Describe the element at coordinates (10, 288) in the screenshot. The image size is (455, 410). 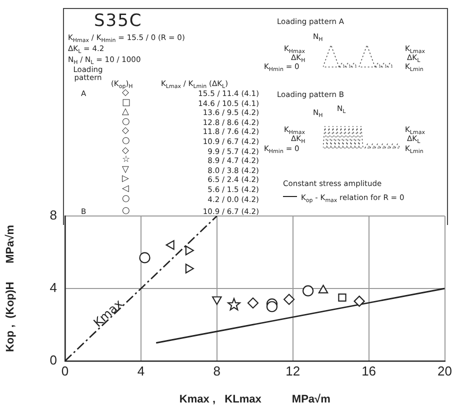
I see `y-axis-title: Kop , (Kop)H MPa√m` at that location.